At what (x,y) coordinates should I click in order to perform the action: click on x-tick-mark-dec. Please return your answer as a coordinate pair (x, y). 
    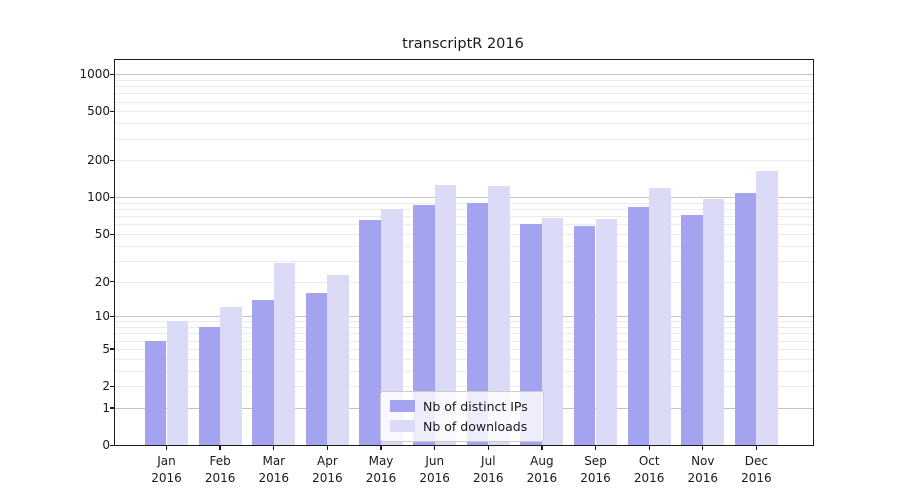
    Looking at the image, I should click on (756, 447).